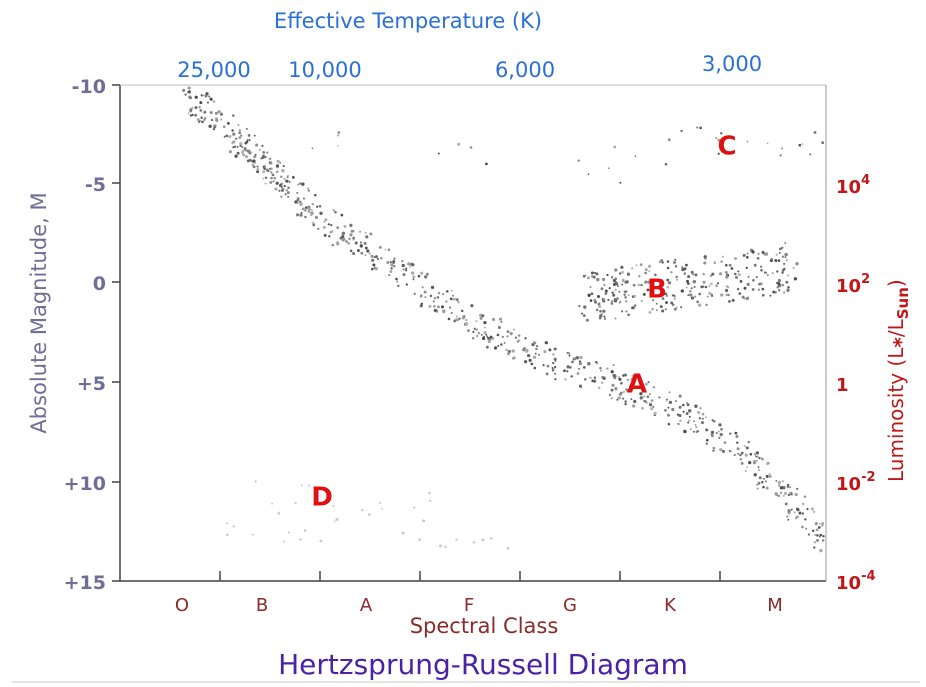 The height and width of the screenshot is (687, 926). Describe the element at coordinates (324, 70) in the screenshot. I see `top-tick-label: 10,000` at that location.